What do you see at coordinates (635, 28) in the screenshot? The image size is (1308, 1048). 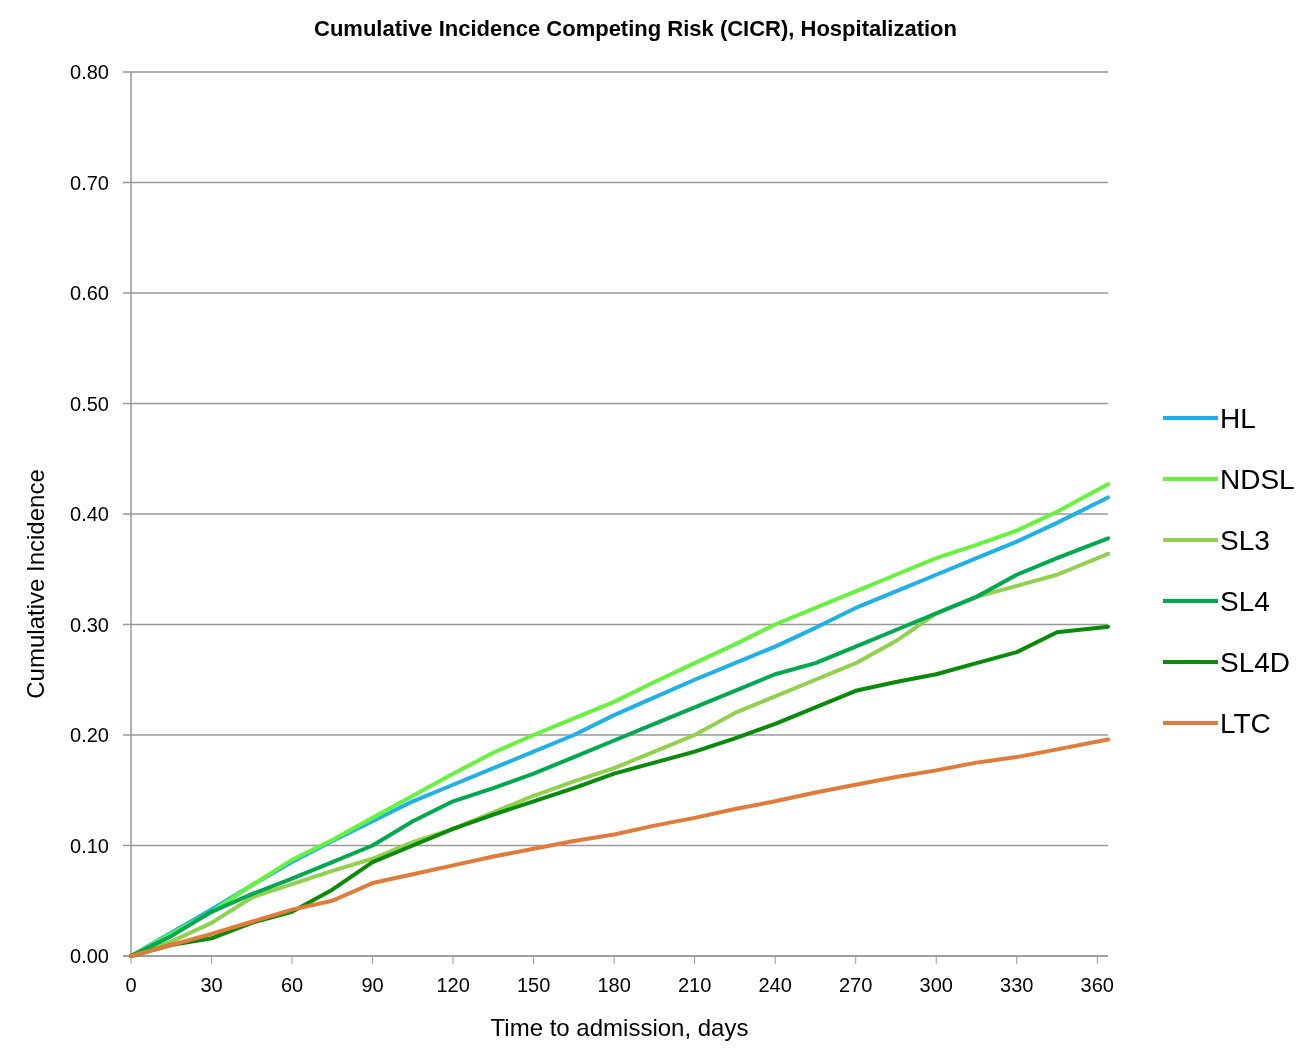 I see `chart-title: Cumulative Incidence Competing Risk (CICR), Hospitalization` at bounding box center [635, 28].